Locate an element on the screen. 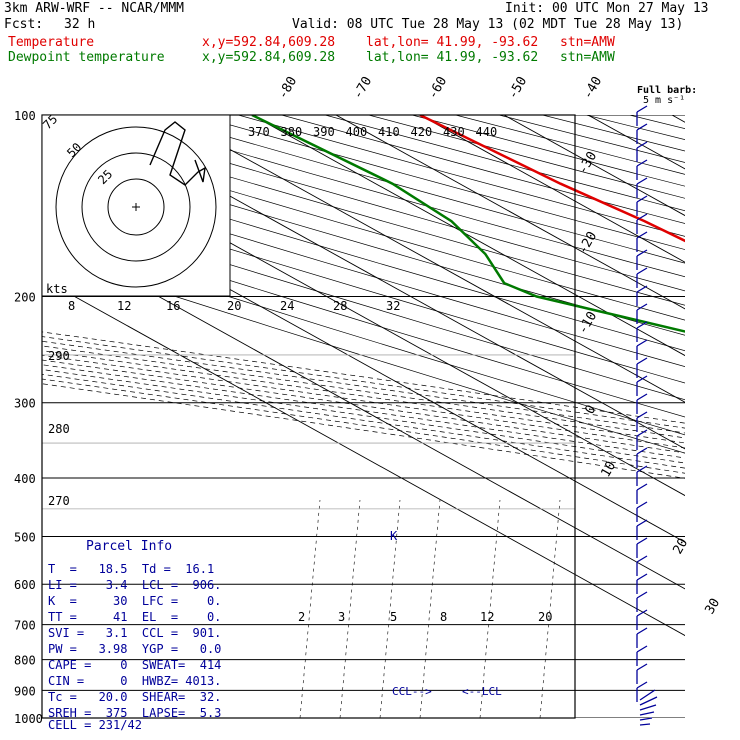  hodograph-center-mark is located at coordinates (136, 207).